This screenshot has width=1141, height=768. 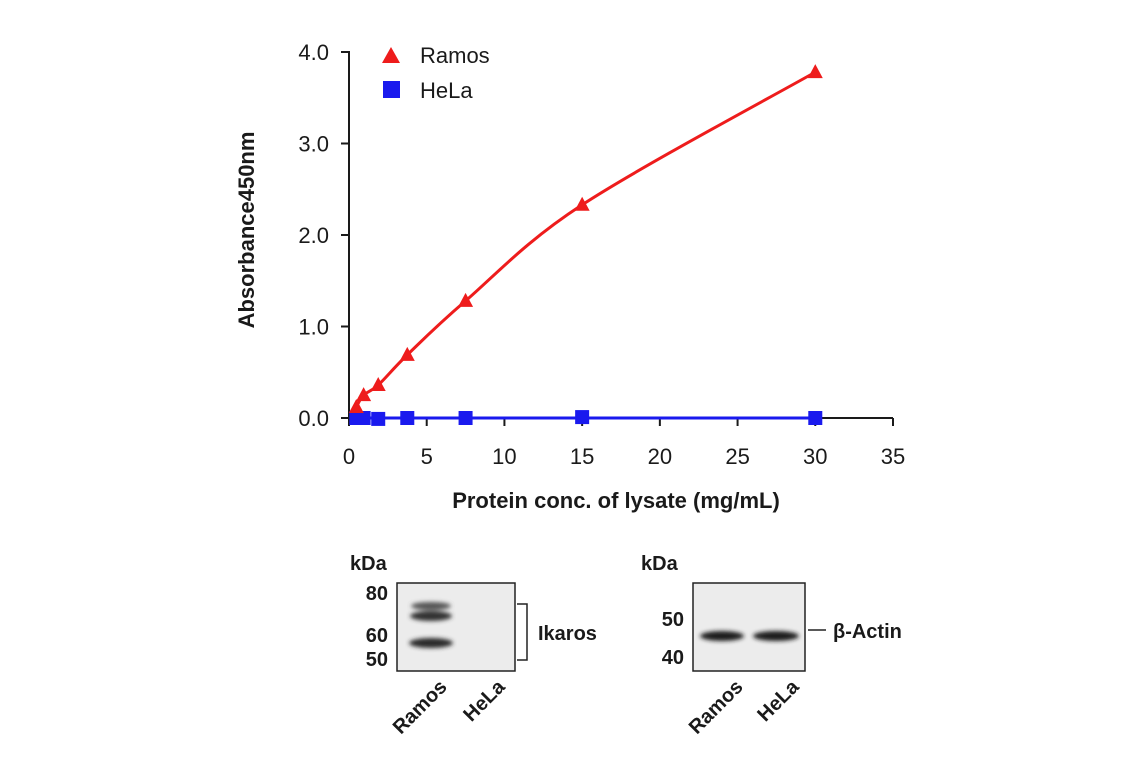 What do you see at coordinates (446, 90) in the screenshot?
I see `legend-label-hela: HeLa` at bounding box center [446, 90].